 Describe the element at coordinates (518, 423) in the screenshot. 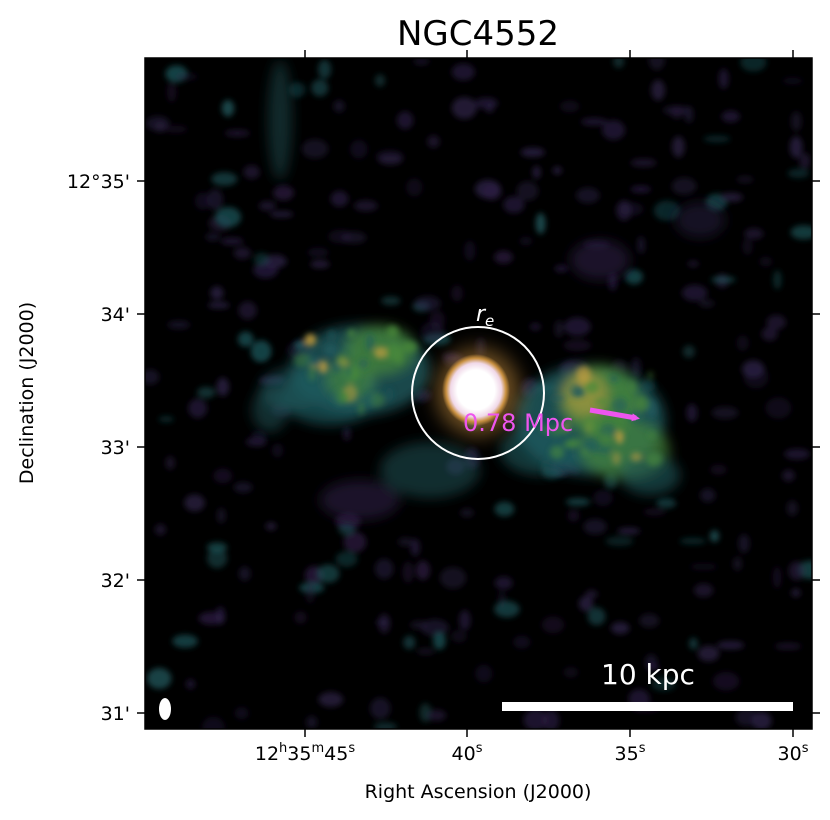

I see `distance-label: 0.78 Mpc` at that location.